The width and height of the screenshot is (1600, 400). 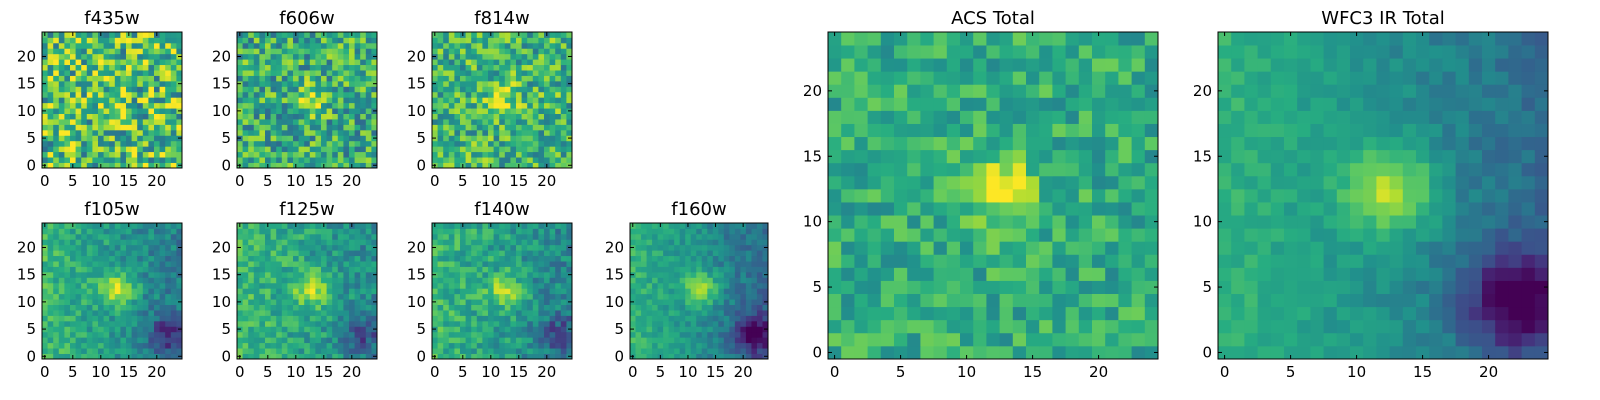 I want to click on x-tick-label: 0, so click(x=435, y=372).